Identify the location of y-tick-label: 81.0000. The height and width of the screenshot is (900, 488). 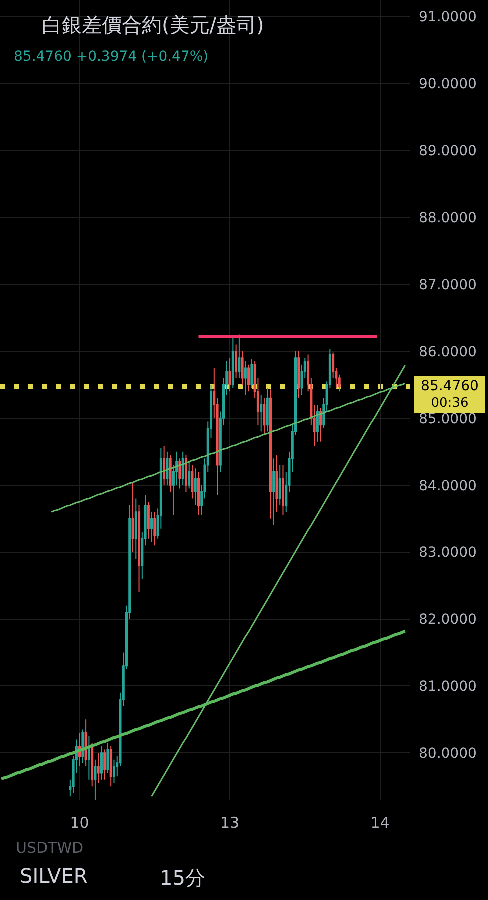
(448, 687).